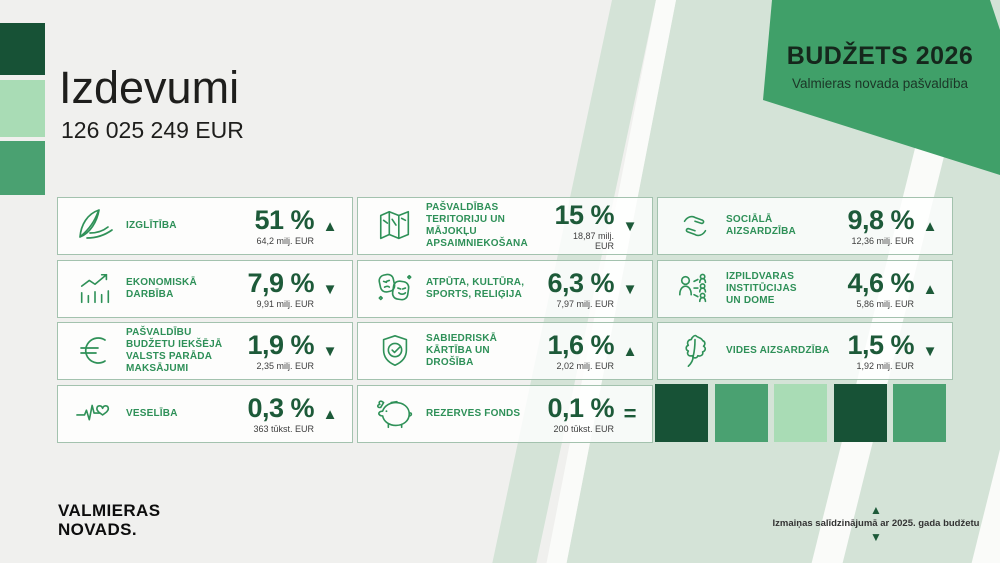 Image resolution: width=1000 pixels, height=563 pixels. I want to click on caring-hands-icon, so click(695, 226).